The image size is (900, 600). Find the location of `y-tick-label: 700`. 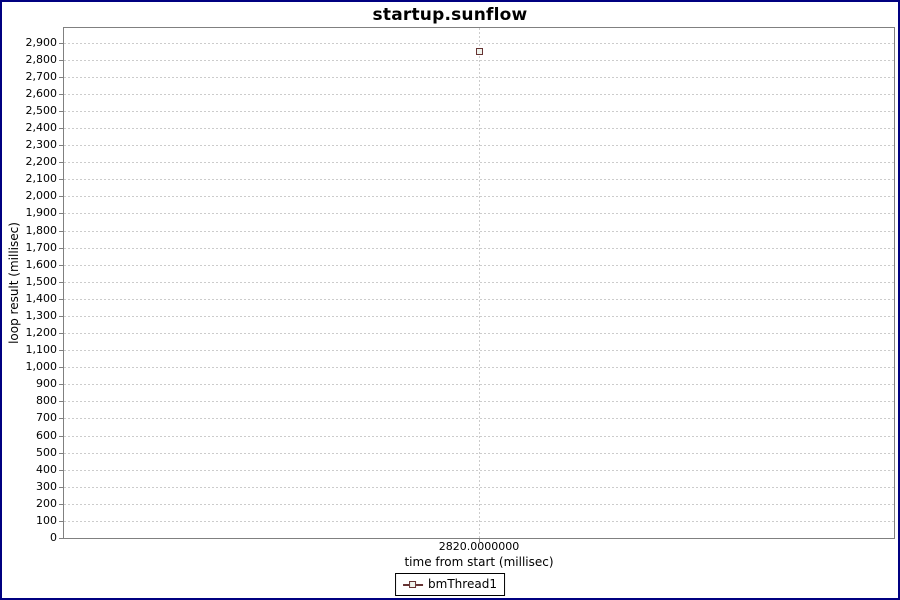

y-tick-label: 700 is located at coordinates (46, 418).